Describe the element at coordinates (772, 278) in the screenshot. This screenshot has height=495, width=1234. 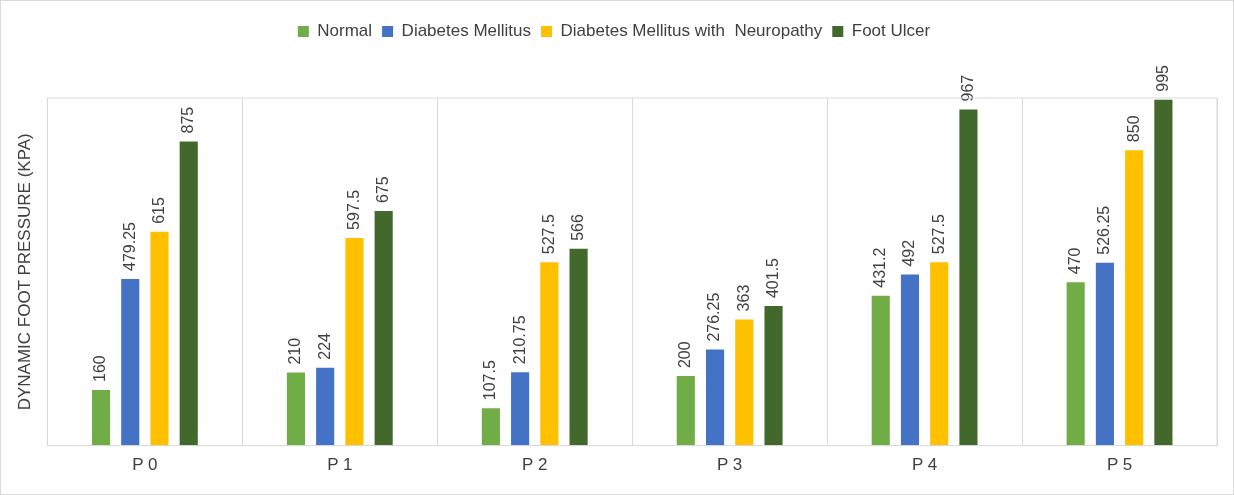
I see `data-label: 401.5` at that location.